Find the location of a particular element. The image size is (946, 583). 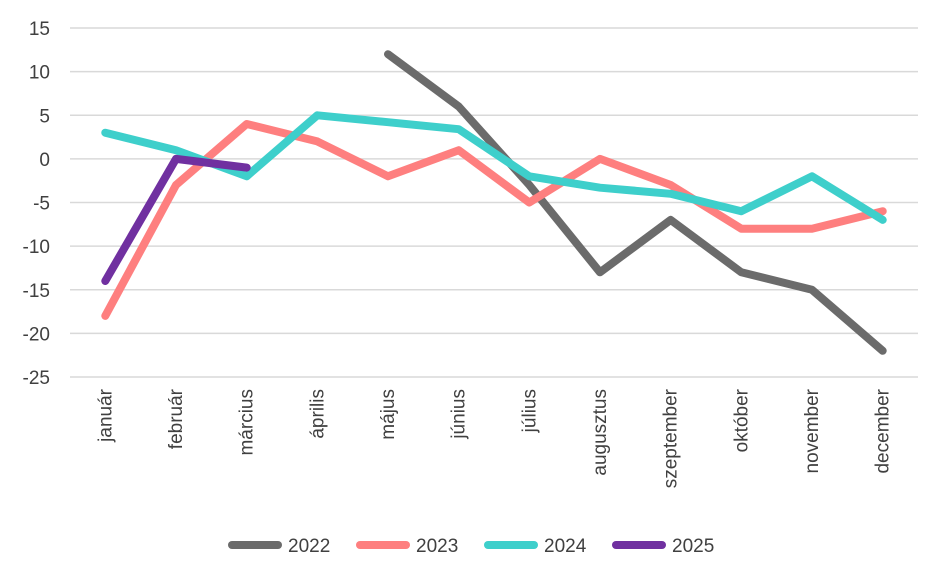

y-tick-label: 15 is located at coordinates (39, 29).